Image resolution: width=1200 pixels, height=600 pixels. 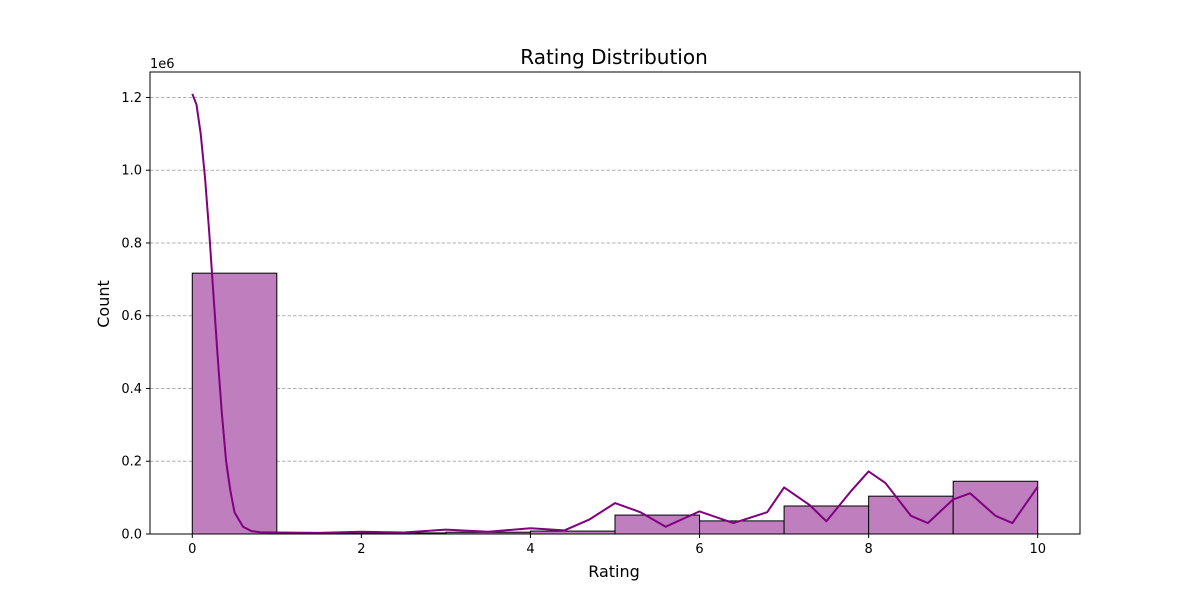 I want to click on y-tick-label: 0.2, so click(x=131, y=462).